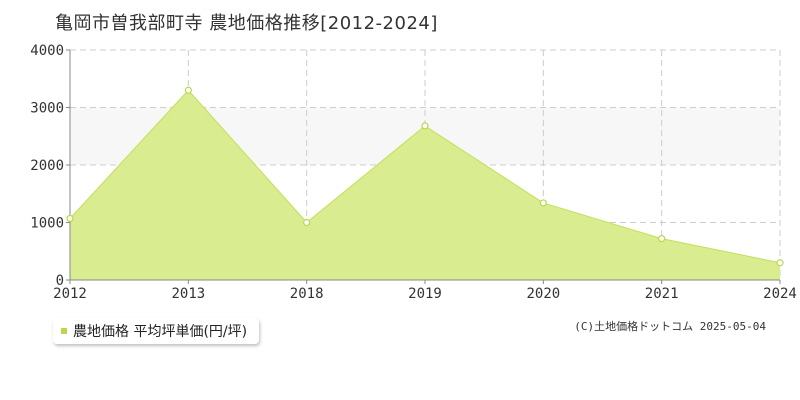 The height and width of the screenshot is (400, 800). What do you see at coordinates (70, 294) in the screenshot?
I see `x-tick-label: 2012` at bounding box center [70, 294].